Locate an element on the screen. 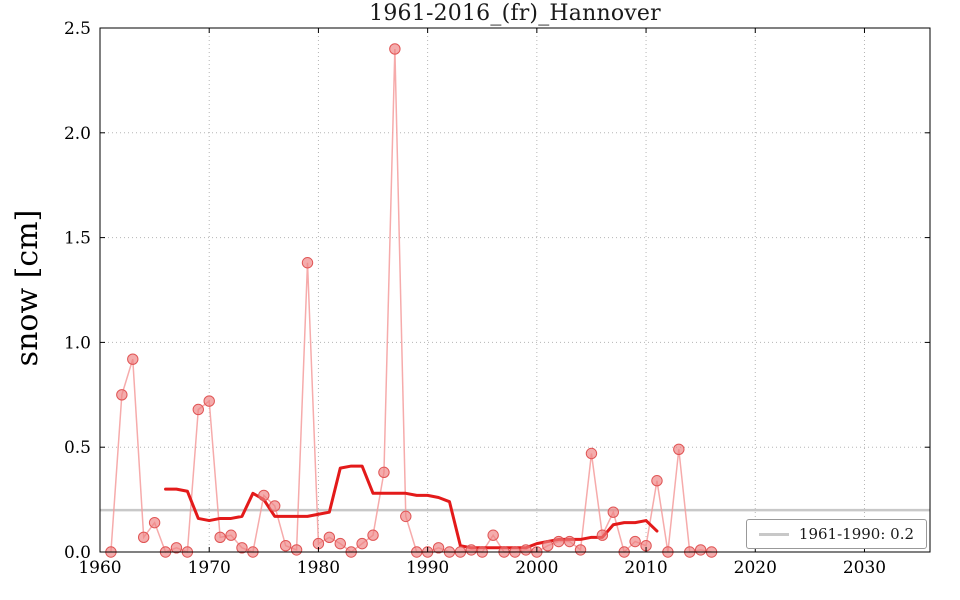 The height and width of the screenshot is (600, 960). running-mean-line is located at coordinates (411, 507).